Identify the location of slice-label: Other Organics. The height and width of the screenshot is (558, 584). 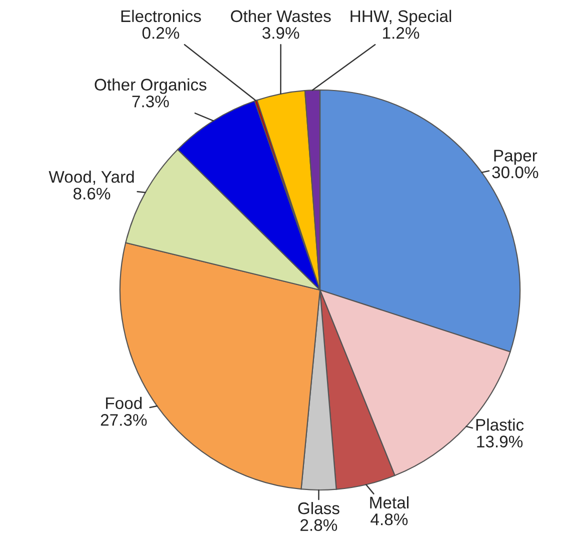
(150, 86).